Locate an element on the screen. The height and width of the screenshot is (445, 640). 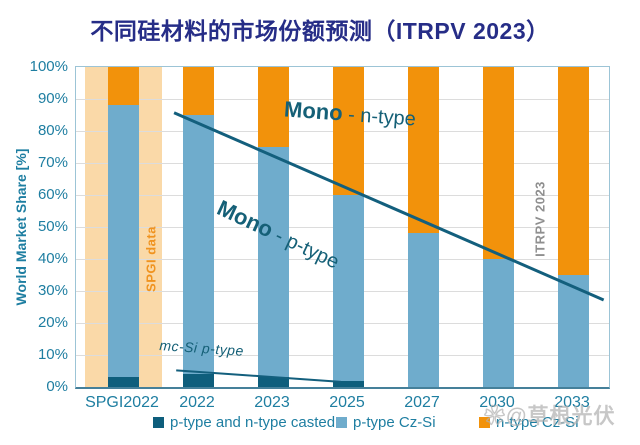
annotation-mono-n-type-rest: - n-type is located at coordinates (379, 117).